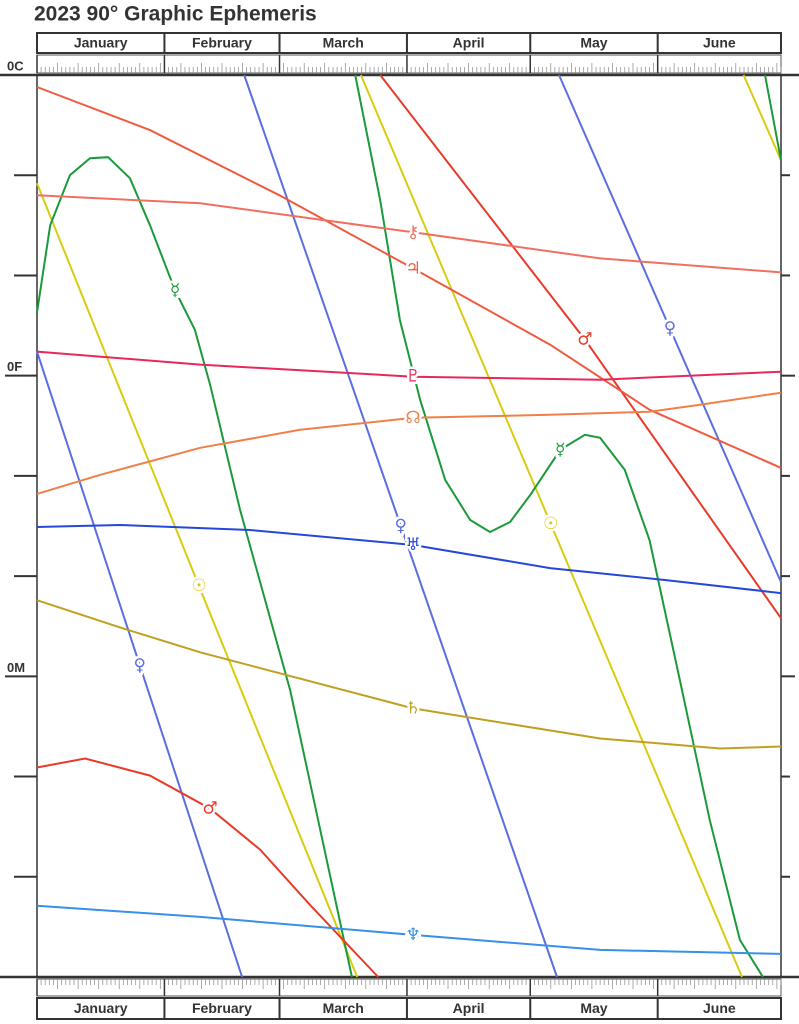  Describe the element at coordinates (413, 232) in the screenshot. I see `planet-glyph: ⚷` at that location.